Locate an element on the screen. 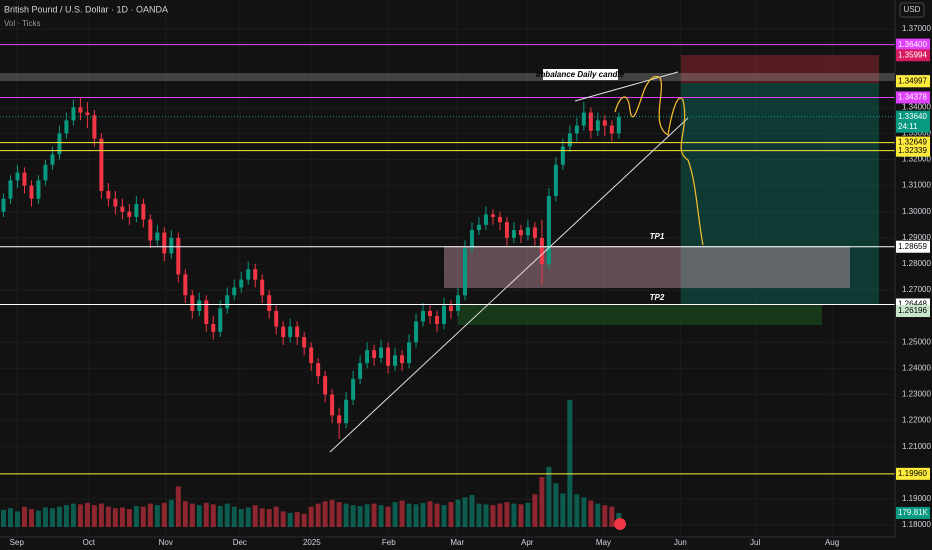 The height and width of the screenshot is (550, 932). level-label: 1.32339 is located at coordinates (912, 150).